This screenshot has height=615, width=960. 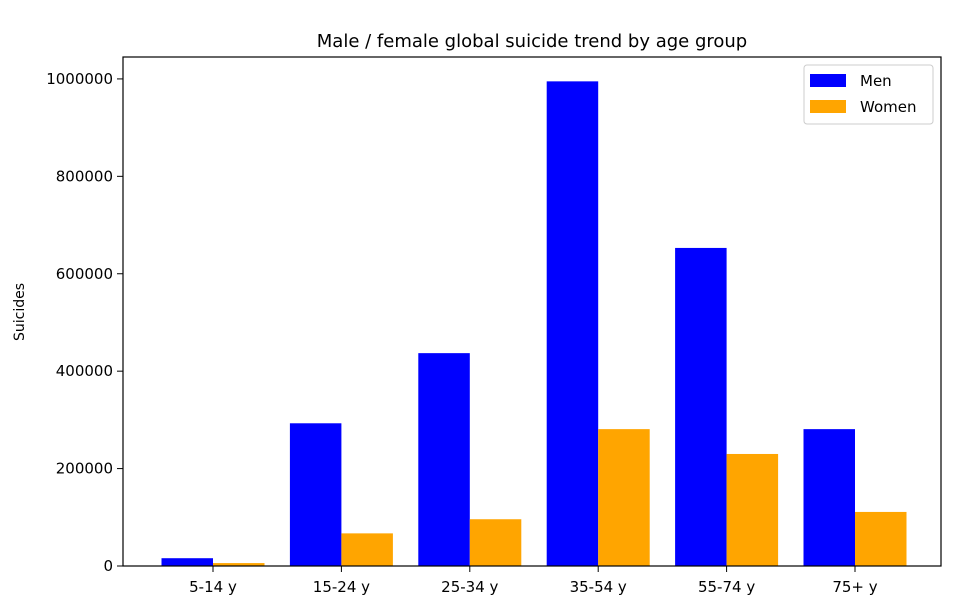 I want to click on x-tick-label: 75+ y, so click(x=854, y=587).